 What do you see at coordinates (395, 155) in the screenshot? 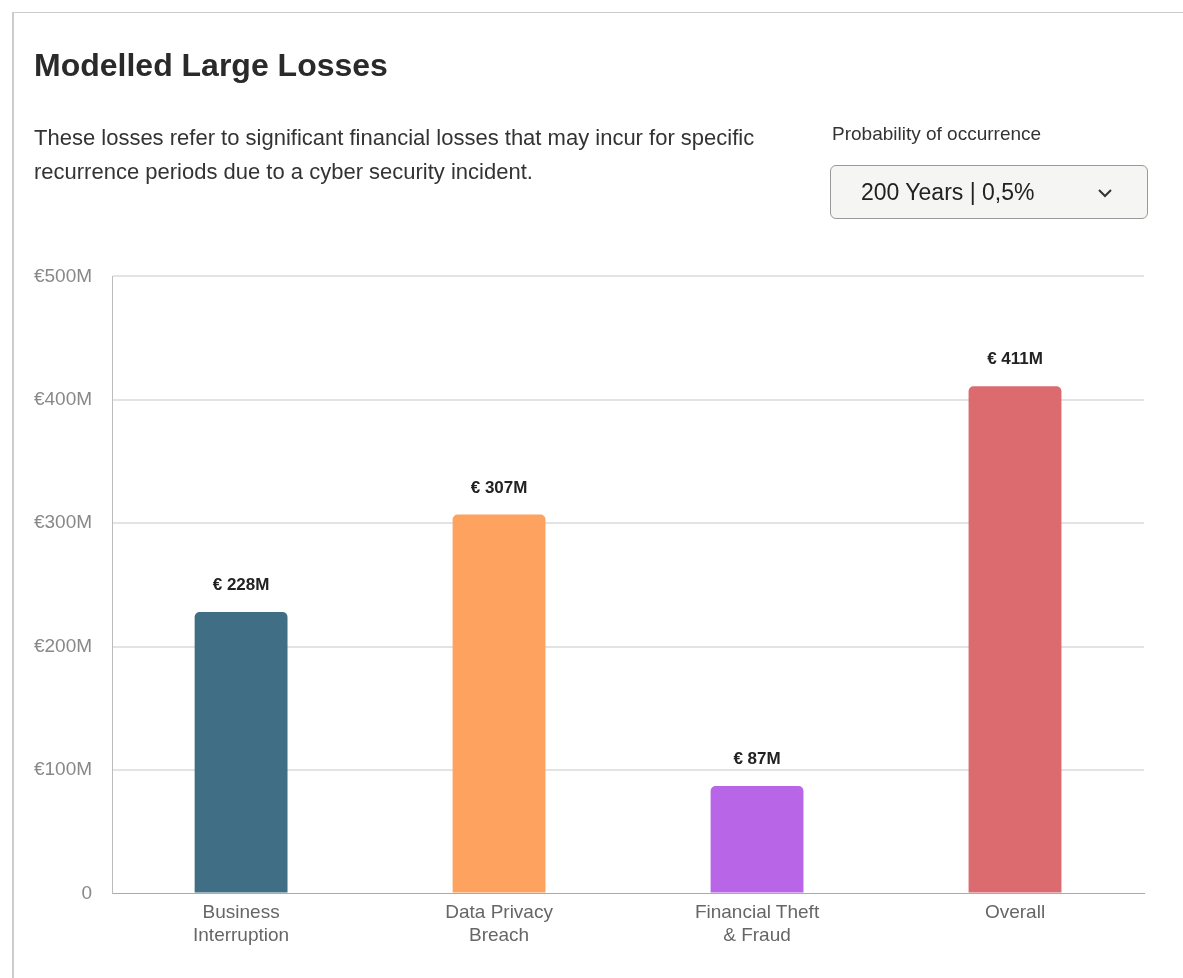
I see `chart-subtitle: These losses refer to significant financial losses that may incur for specific recurrence periods due to a cyber security incident.` at bounding box center [395, 155].